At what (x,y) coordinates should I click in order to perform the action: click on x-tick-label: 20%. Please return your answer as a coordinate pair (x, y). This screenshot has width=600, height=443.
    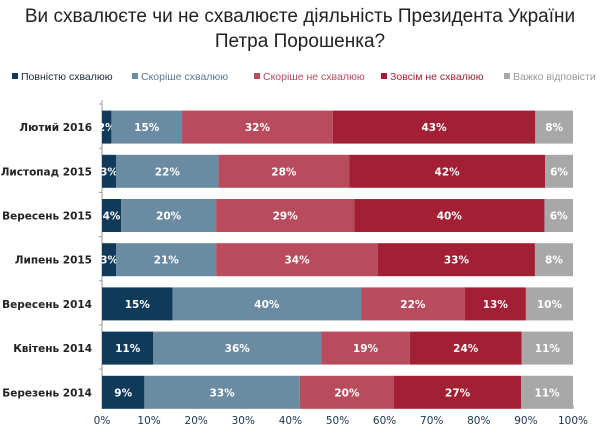
    Looking at the image, I should click on (196, 421).